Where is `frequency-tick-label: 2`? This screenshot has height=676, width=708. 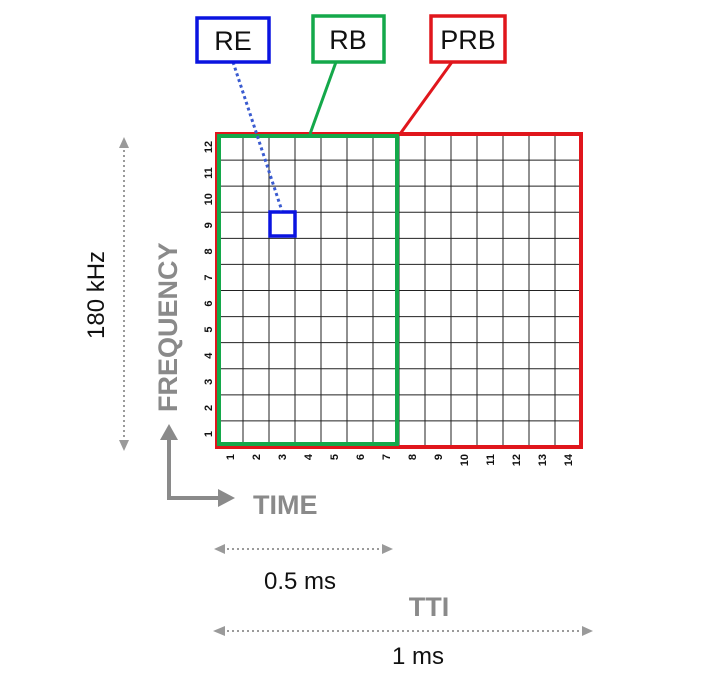 frequency-tick-label: 2 is located at coordinates (209, 408).